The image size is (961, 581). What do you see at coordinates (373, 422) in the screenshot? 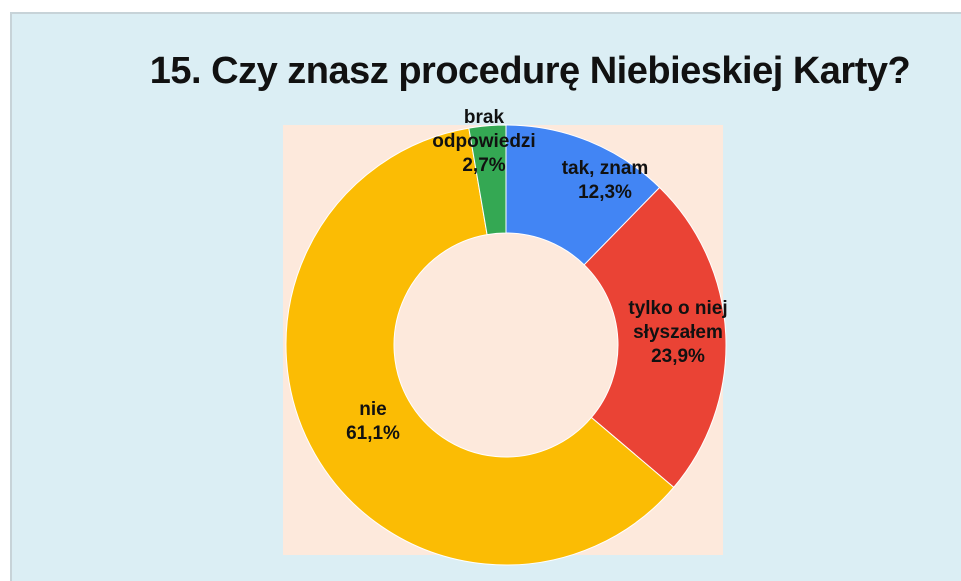
I see `slice-label: nie 61,1%` at bounding box center [373, 422].